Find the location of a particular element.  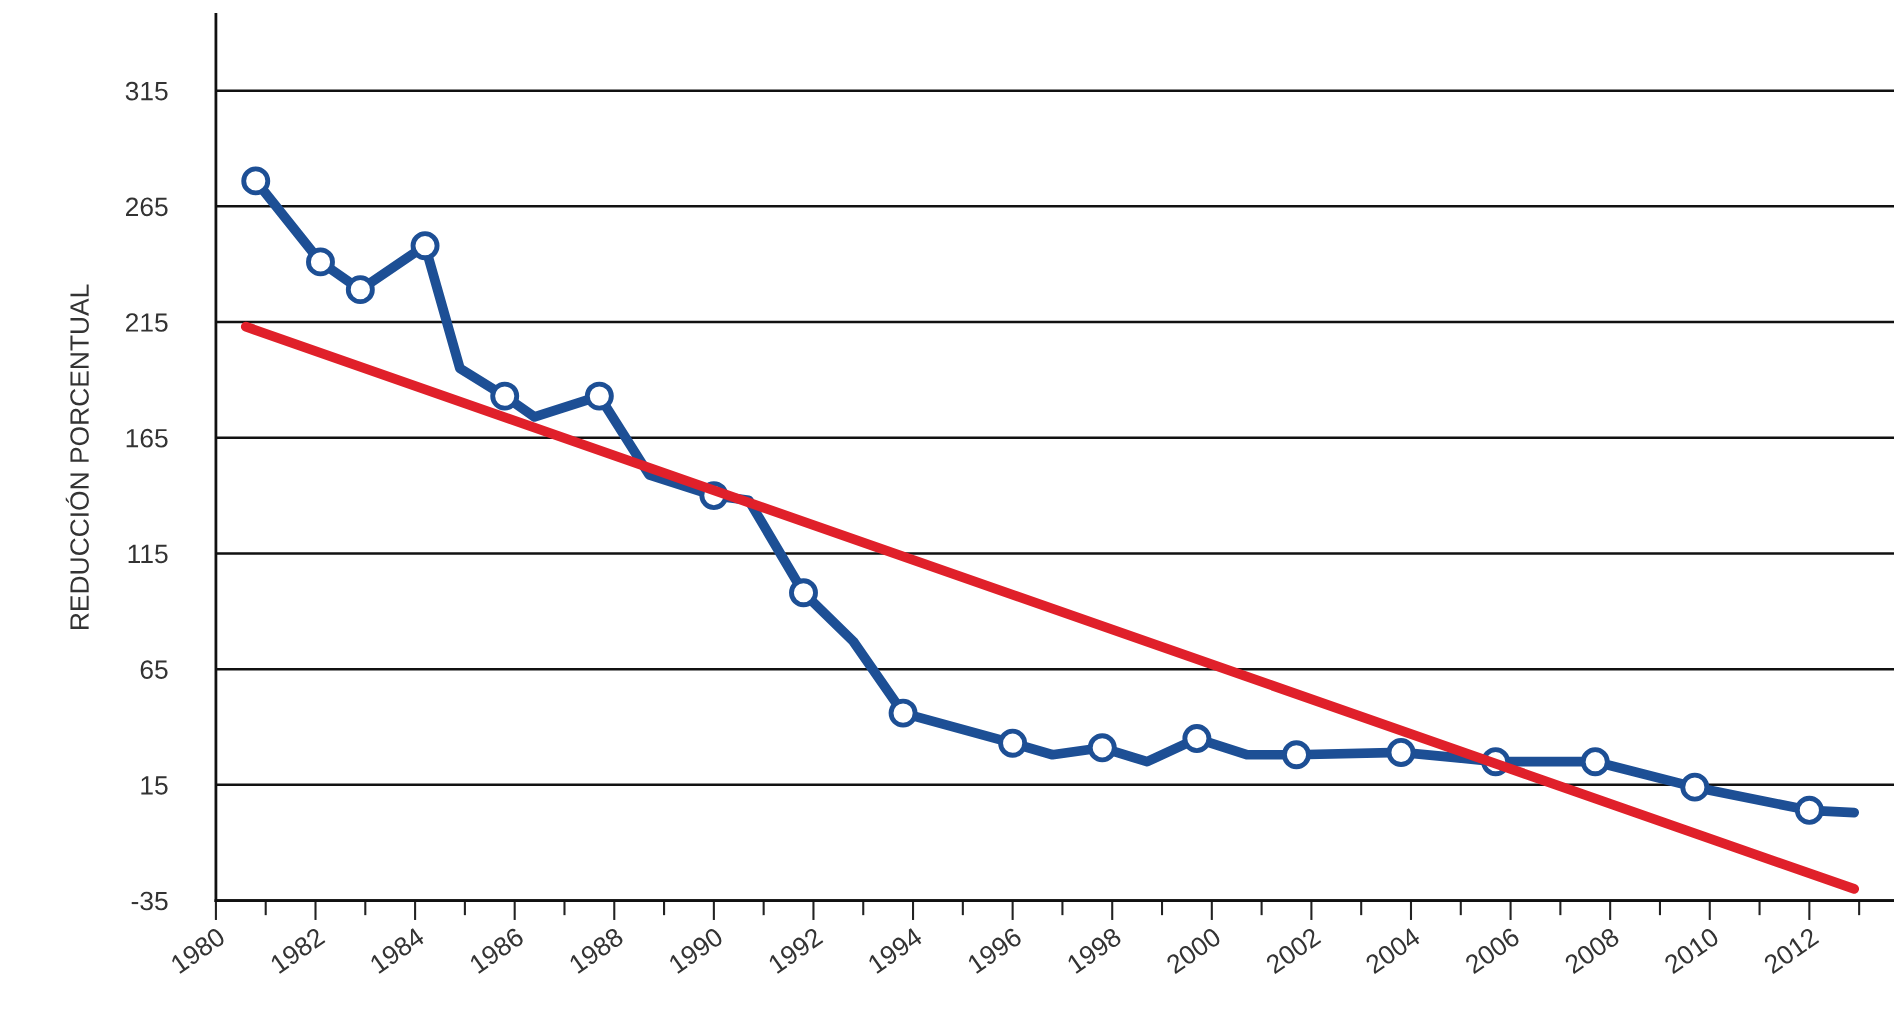

y-tick-label: 115 is located at coordinates (148, 554).